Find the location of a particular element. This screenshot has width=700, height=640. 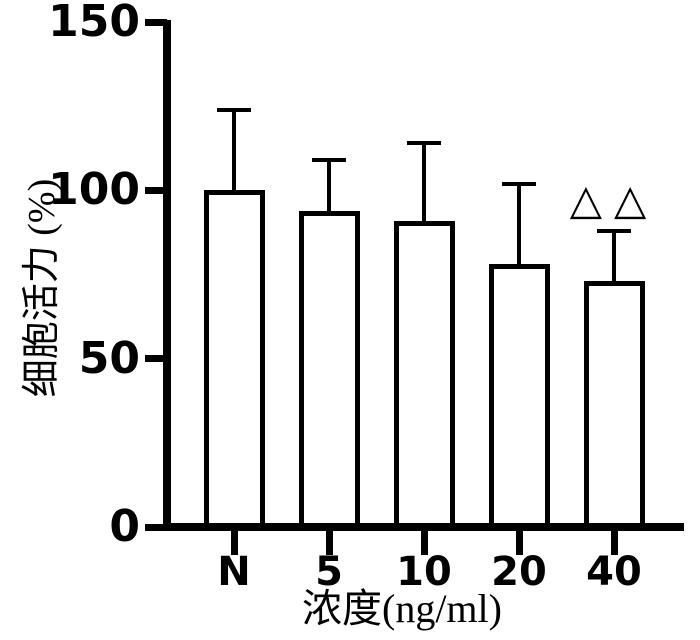

x-tick-label: 10 is located at coordinates (424, 572).